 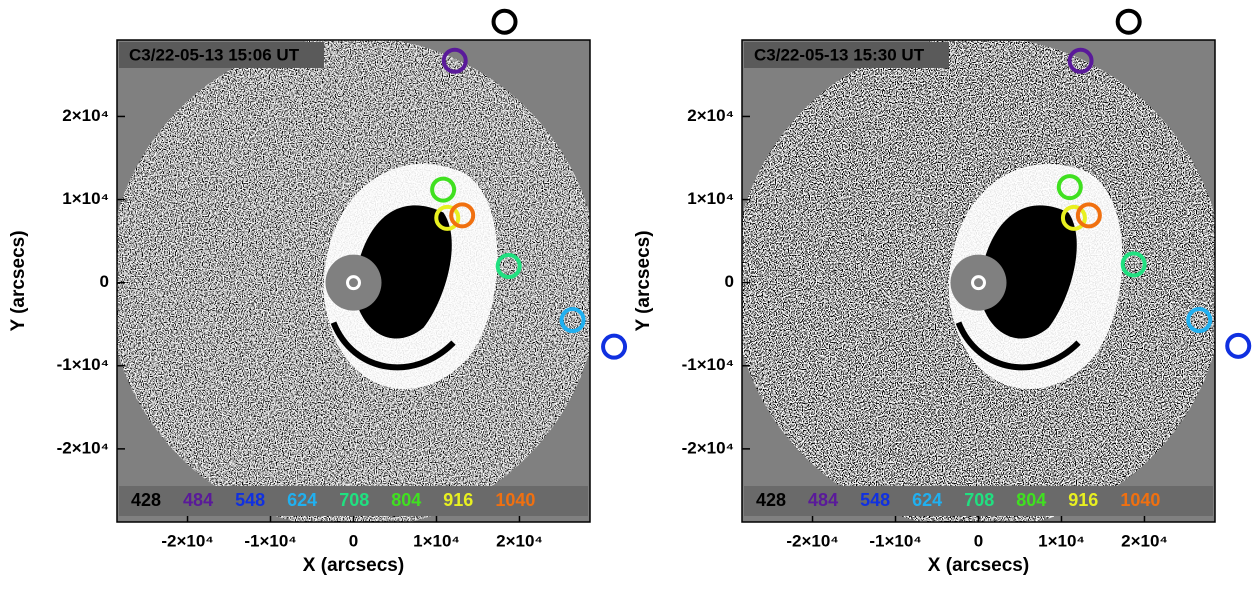 What do you see at coordinates (839, 54) in the screenshot?
I see `panel-title: C3/22-05-13 15:30 UT` at bounding box center [839, 54].